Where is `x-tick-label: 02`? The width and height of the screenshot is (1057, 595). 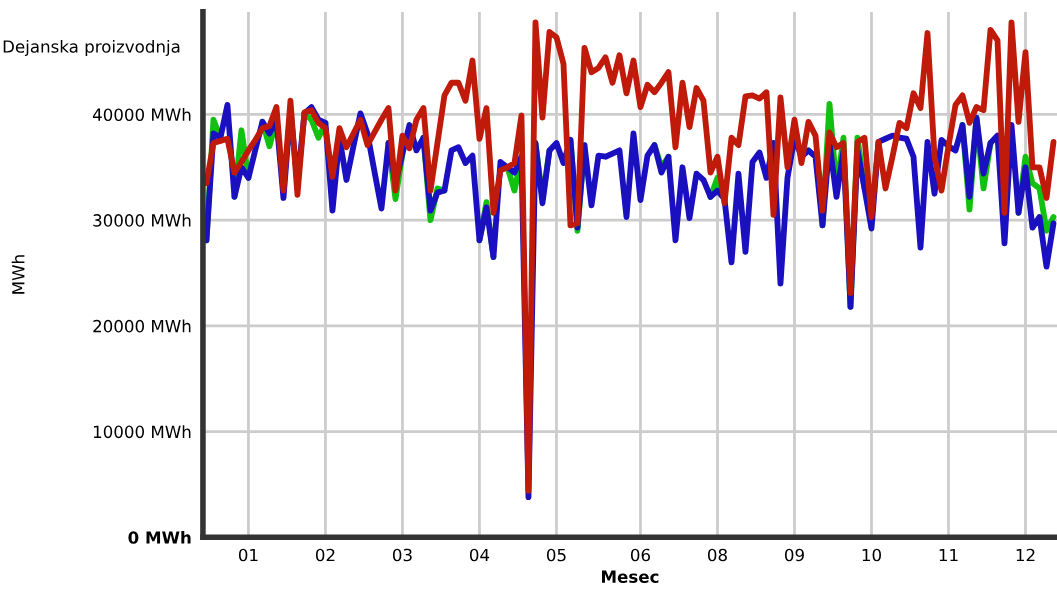 x-tick-label: 02 is located at coordinates (325, 555).